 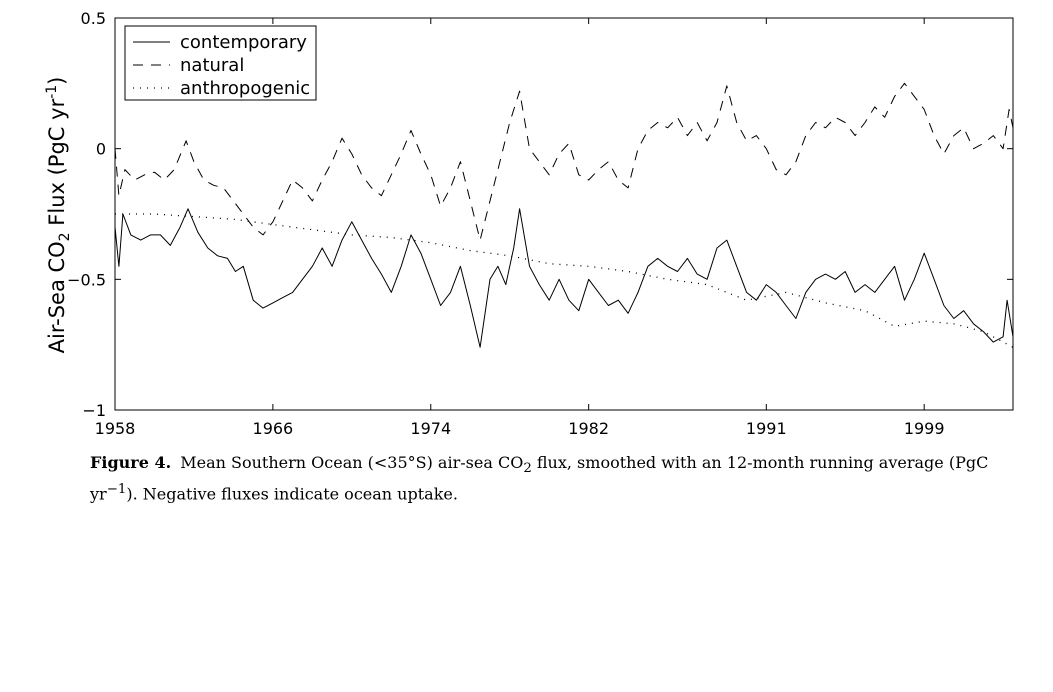 I want to click on y-tick-label: −1, so click(x=94, y=410).